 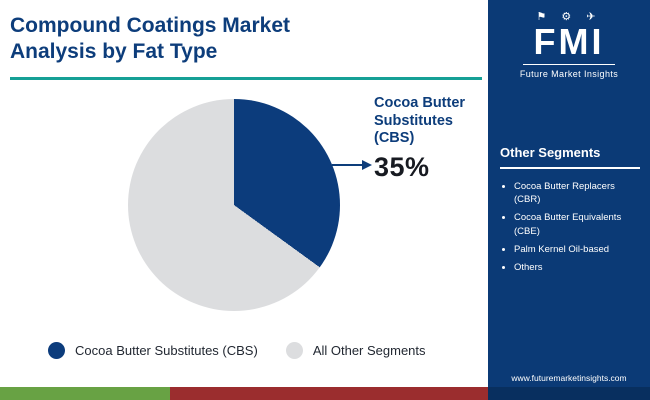 What do you see at coordinates (578, 249) in the screenshot?
I see `list-item-pko: Palm Kernel Oil-based` at bounding box center [578, 249].